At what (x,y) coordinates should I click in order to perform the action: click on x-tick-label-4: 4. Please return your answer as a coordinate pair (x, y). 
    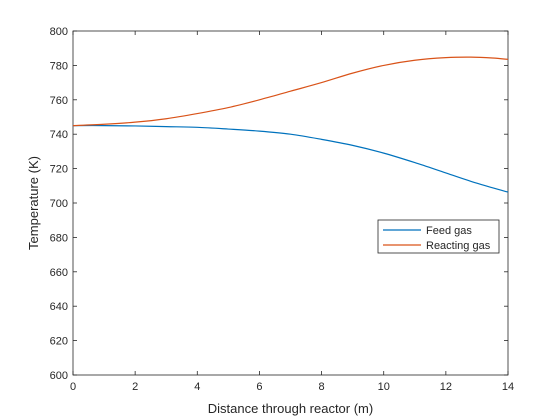
    Looking at the image, I should click on (197, 387).